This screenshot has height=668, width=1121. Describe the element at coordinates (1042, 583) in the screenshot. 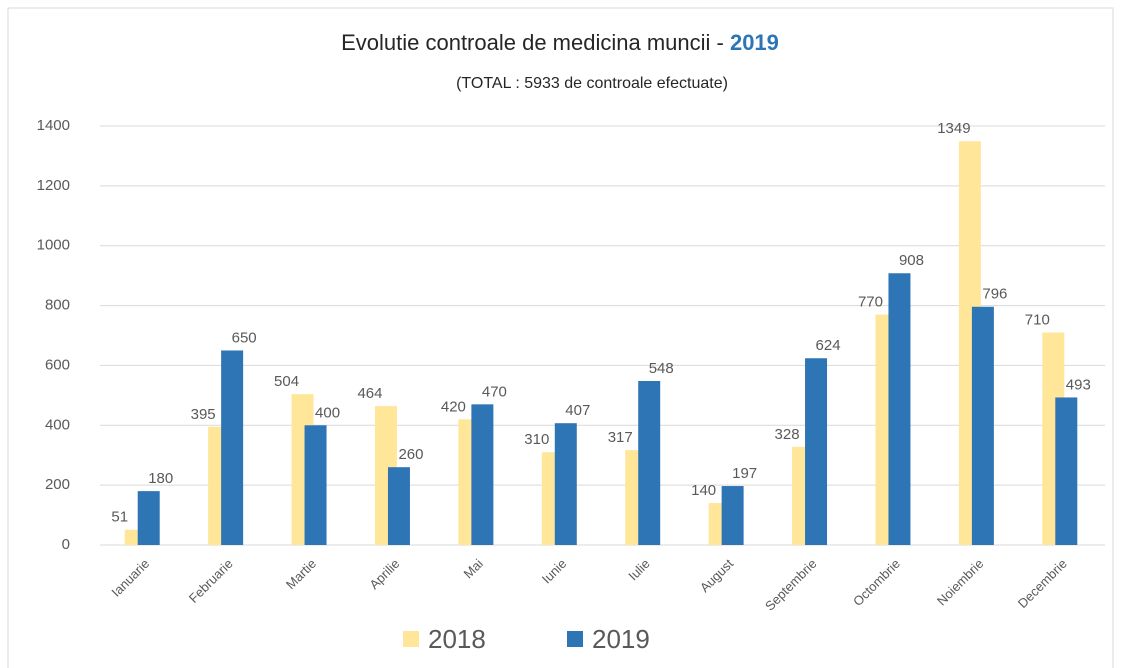

I see `x-tick-label: Decembrie` at that location.